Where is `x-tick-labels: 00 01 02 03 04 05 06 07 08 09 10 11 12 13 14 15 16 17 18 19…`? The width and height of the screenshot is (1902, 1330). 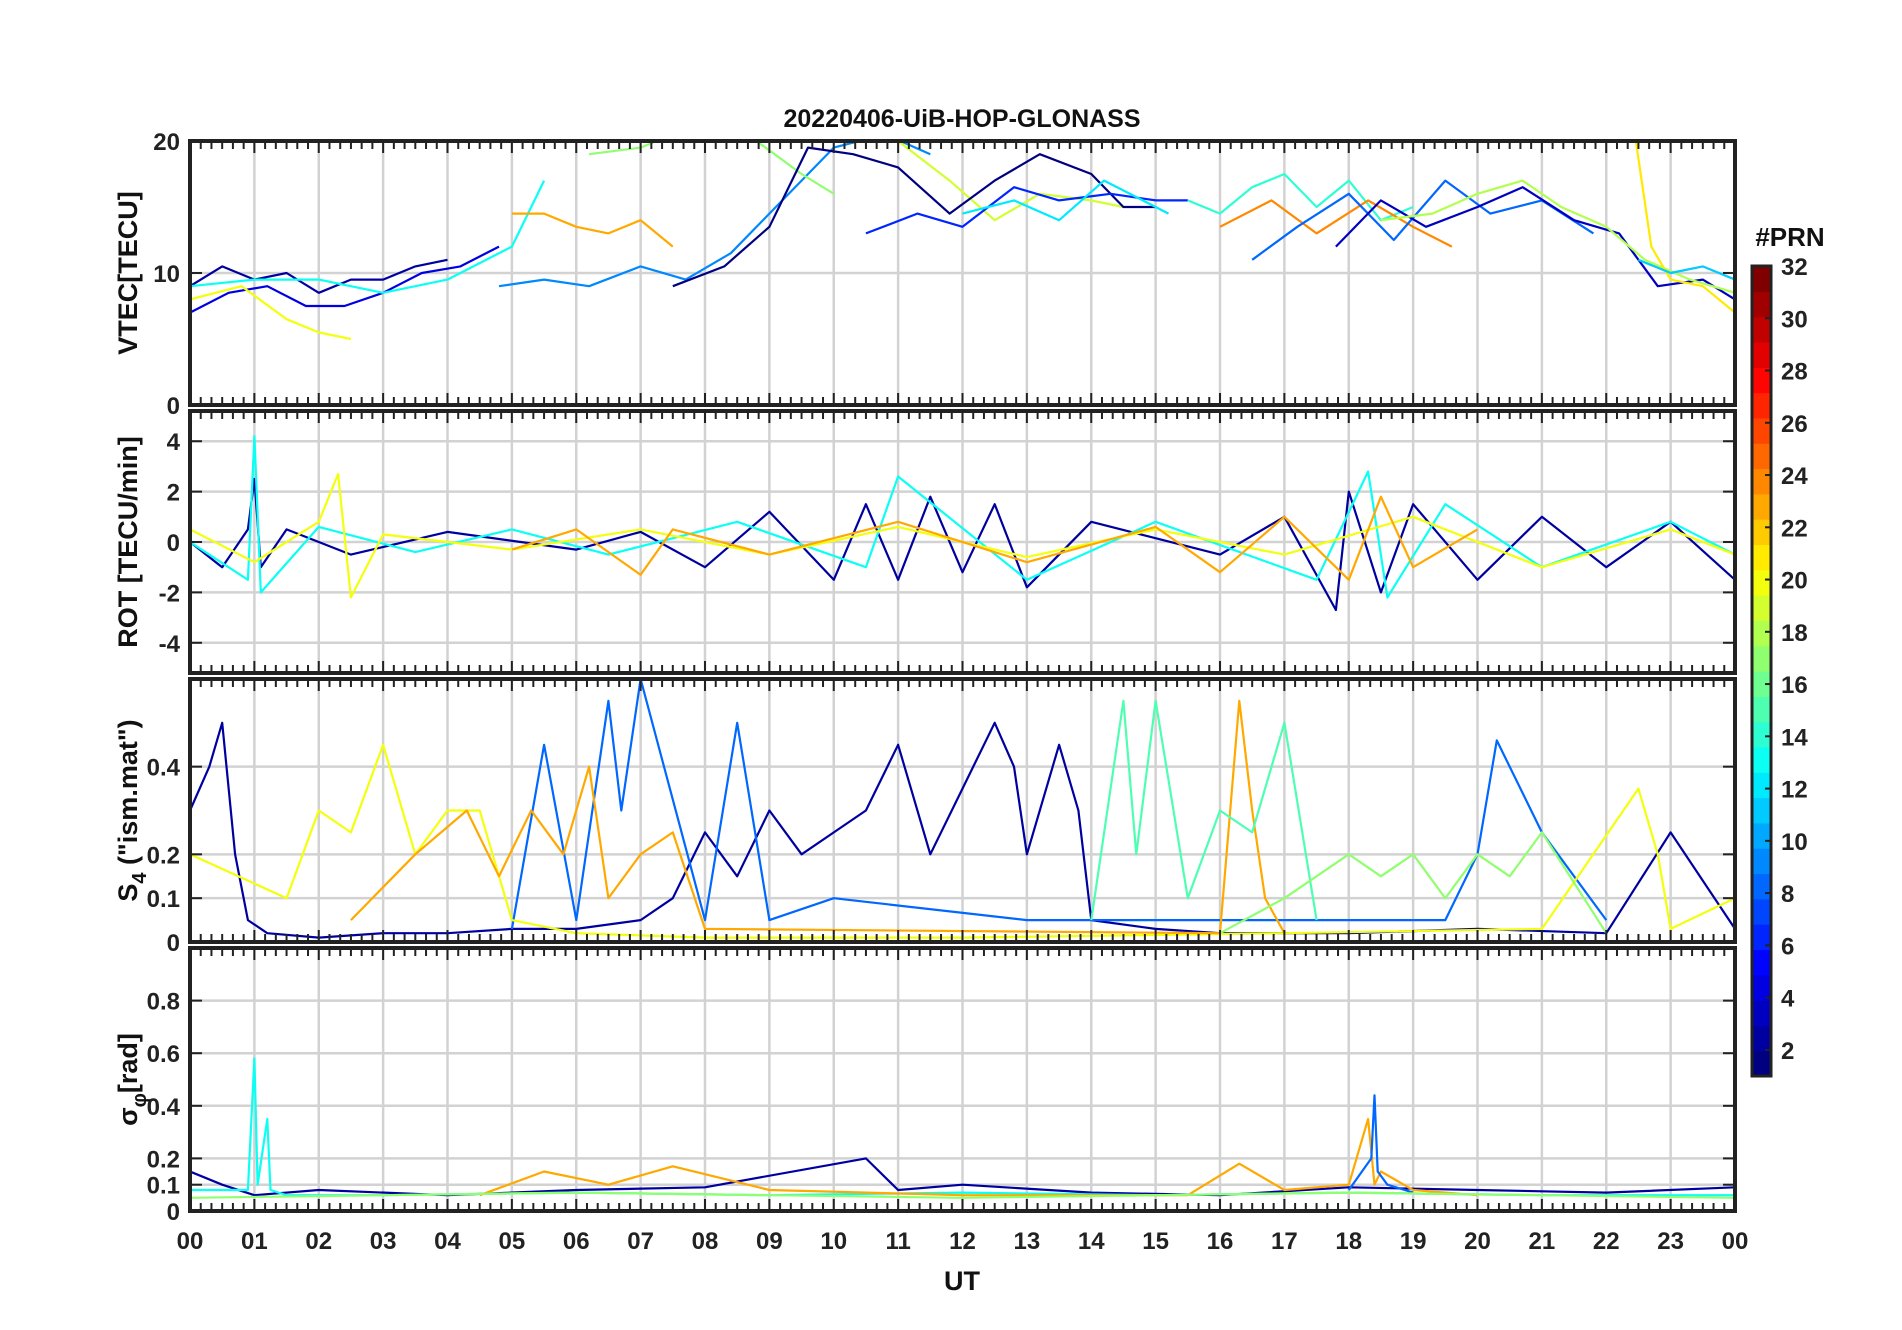 x-tick-labels: 00 01 02 03 04 05 06 07 08 09 10 11 12 13 14 15 16 17 18 19… is located at coordinates (963, 1241).